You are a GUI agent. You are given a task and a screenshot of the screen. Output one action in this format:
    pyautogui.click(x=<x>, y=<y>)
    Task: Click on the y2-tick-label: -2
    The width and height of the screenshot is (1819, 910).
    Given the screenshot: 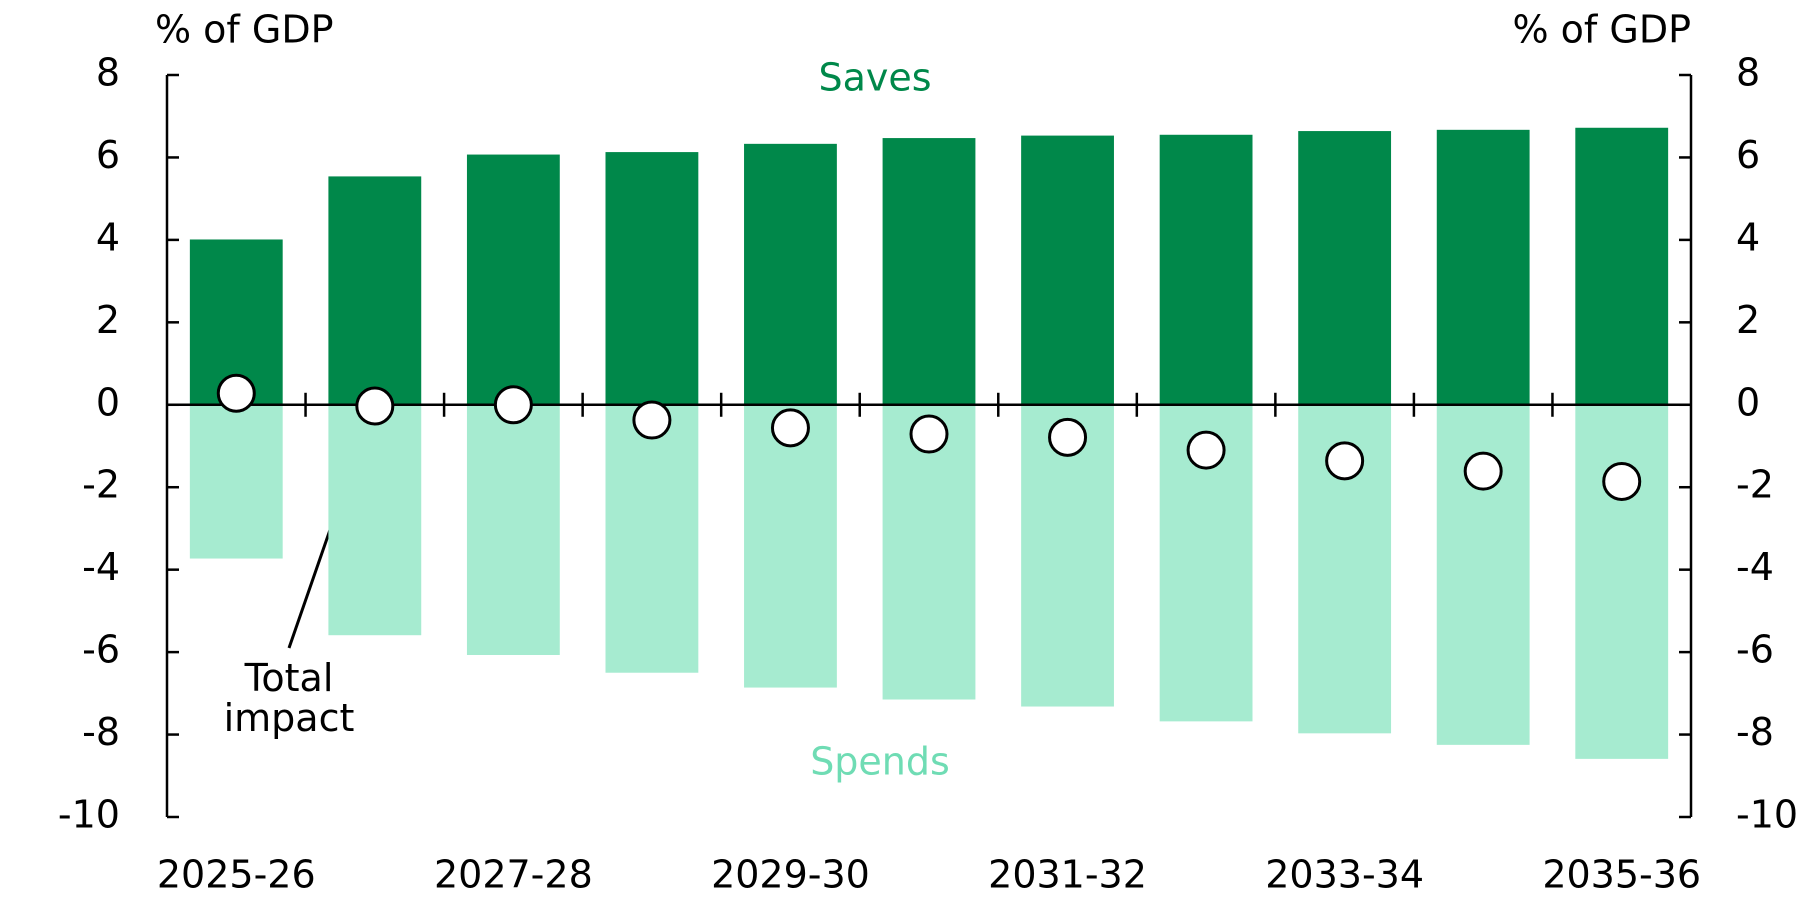 What is the action you would take?
    pyautogui.click(x=1755, y=485)
    